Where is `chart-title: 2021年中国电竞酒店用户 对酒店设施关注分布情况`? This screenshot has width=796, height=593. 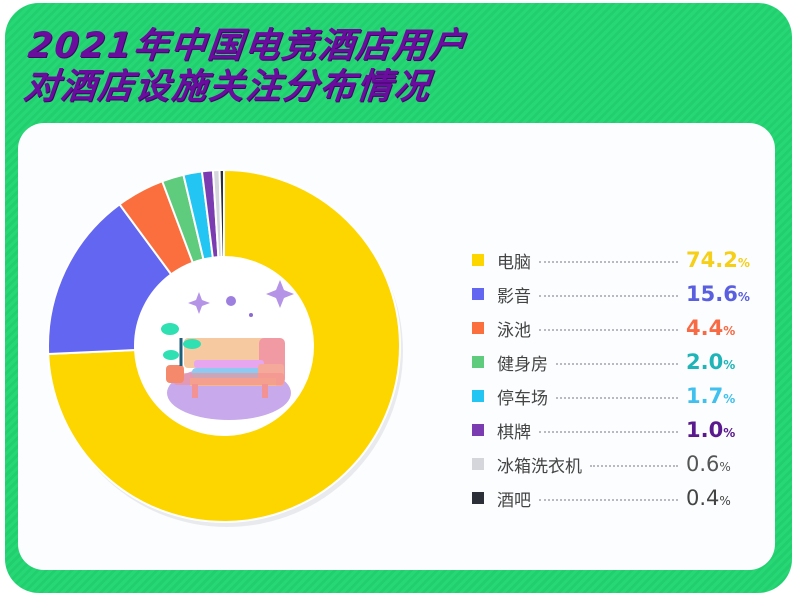 chart-title: 2021年中国电竞酒店用户 对酒店设施关注分布情况 is located at coordinates (245, 67).